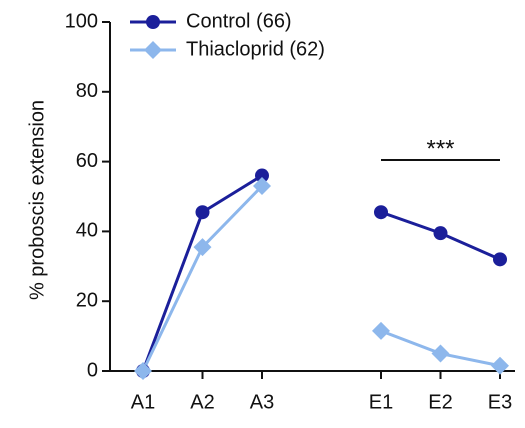 Image resolution: width=525 pixels, height=428 pixels. What do you see at coordinates (262, 402) in the screenshot?
I see `x-tick-label: A3` at bounding box center [262, 402].